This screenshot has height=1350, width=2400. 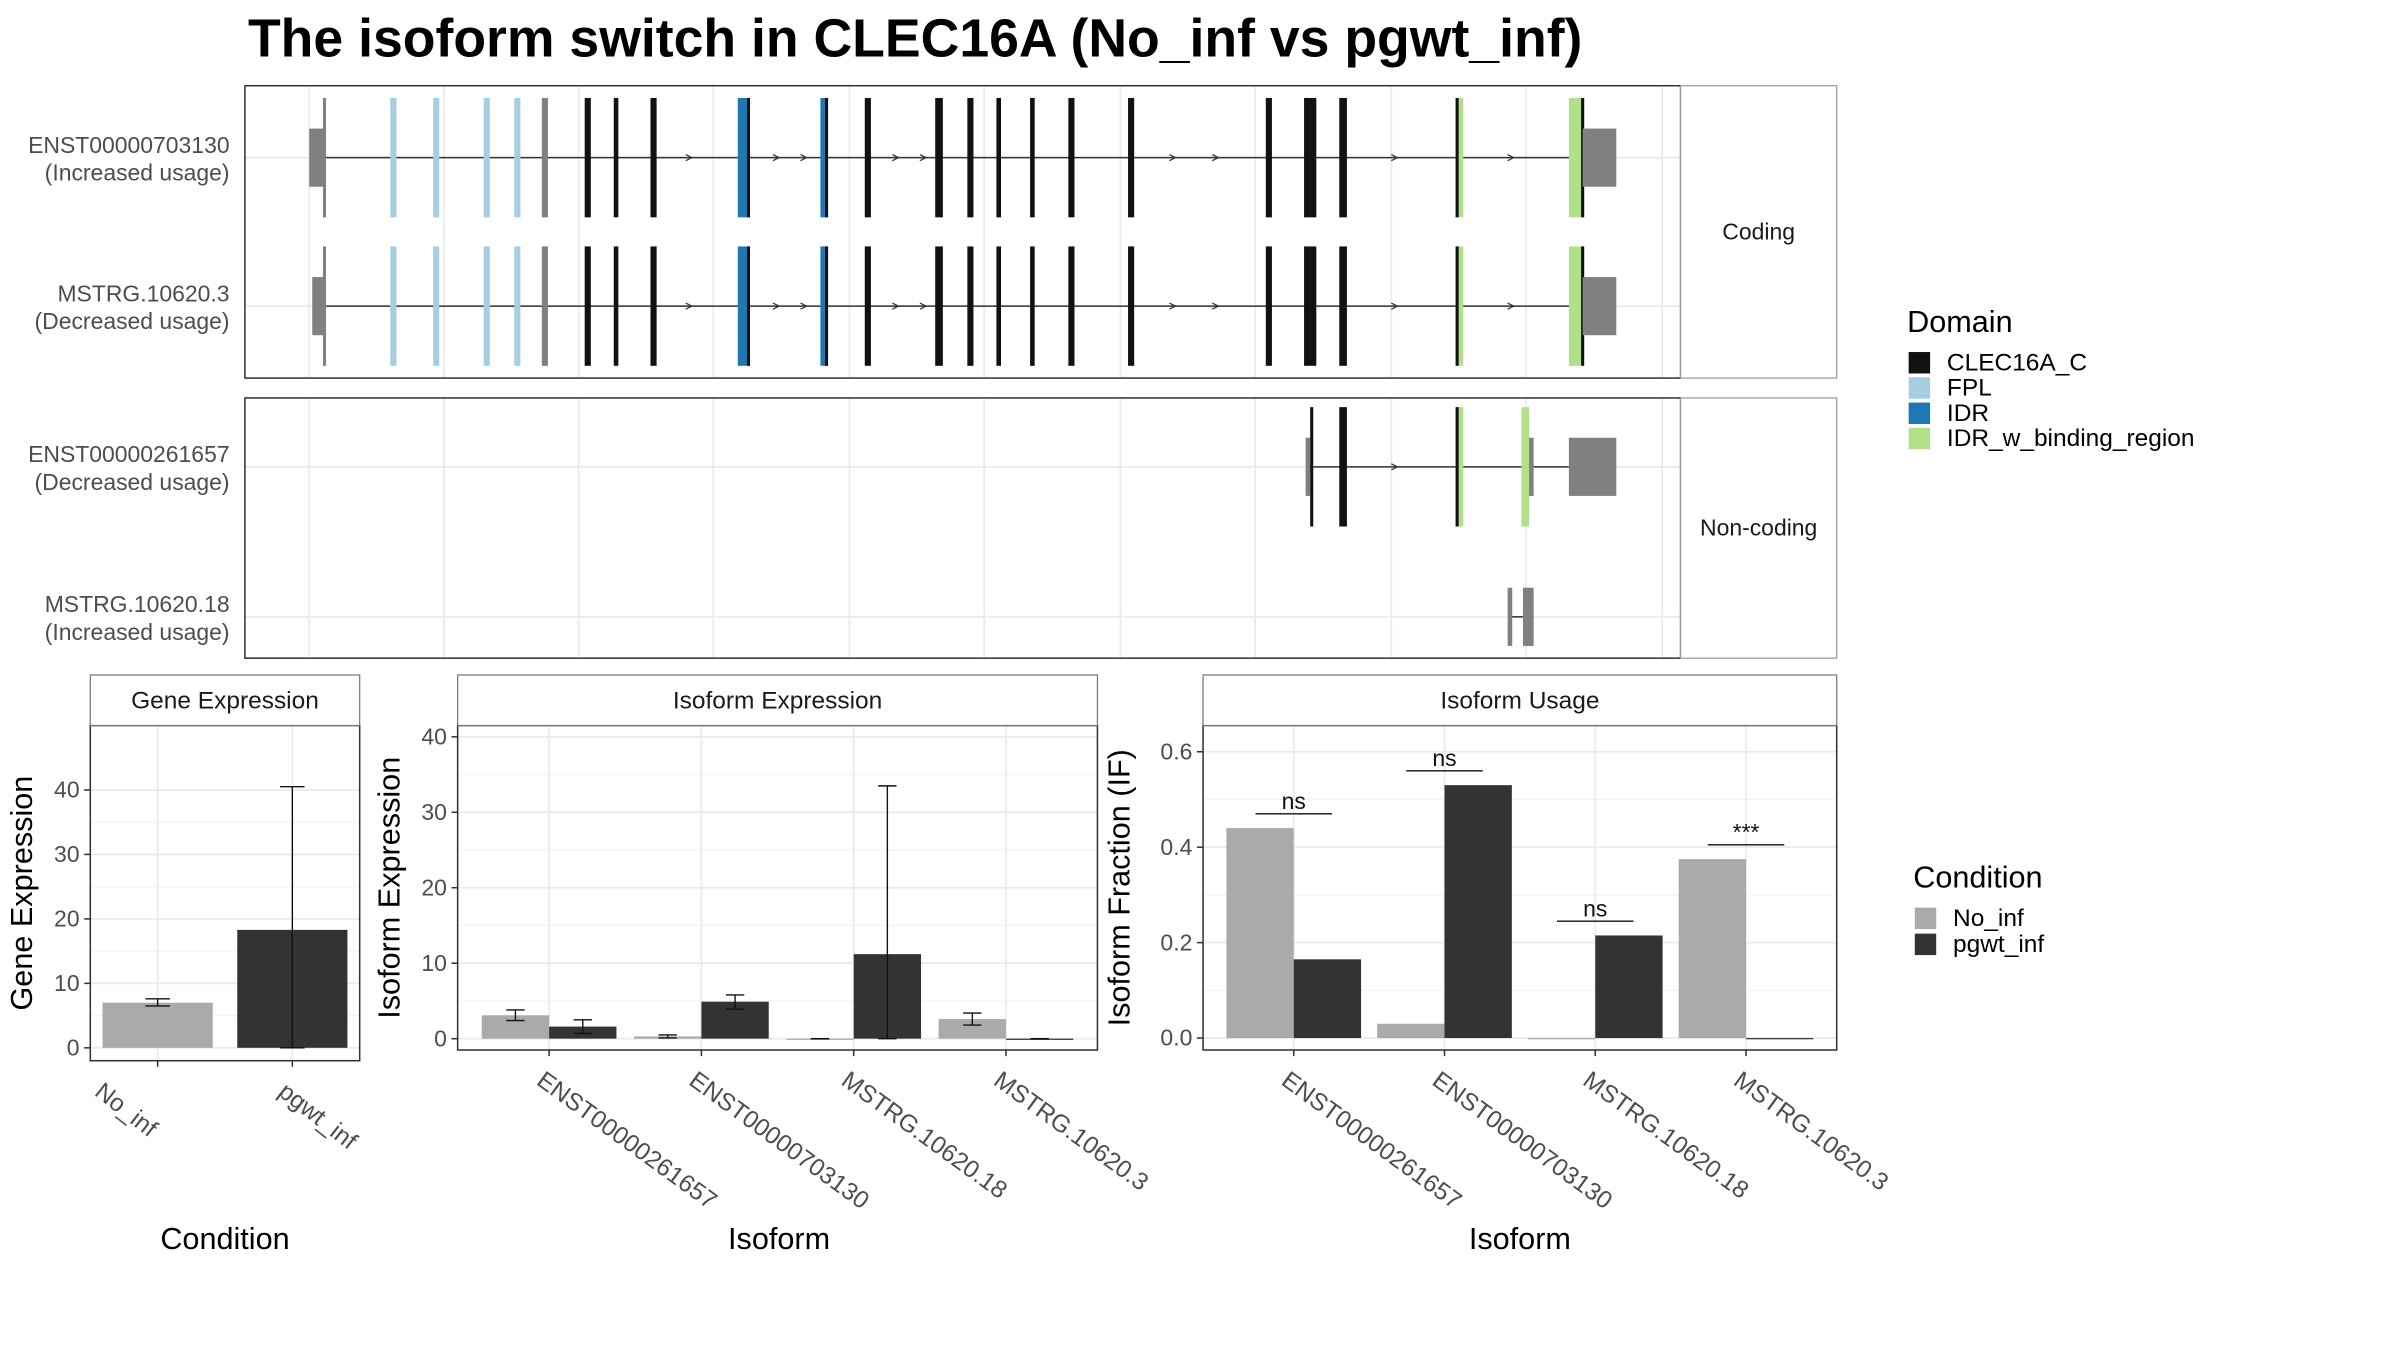 What do you see at coordinates (1998, 944) in the screenshot?
I see `legend-condition-label-pgwt-inf: pgwt_inf` at bounding box center [1998, 944].